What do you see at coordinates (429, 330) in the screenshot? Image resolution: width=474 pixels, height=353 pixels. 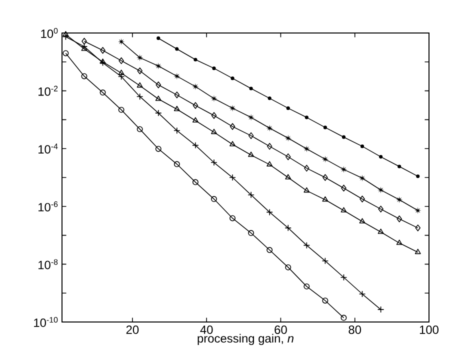 I see `x-tick-label: 100` at bounding box center [429, 330].